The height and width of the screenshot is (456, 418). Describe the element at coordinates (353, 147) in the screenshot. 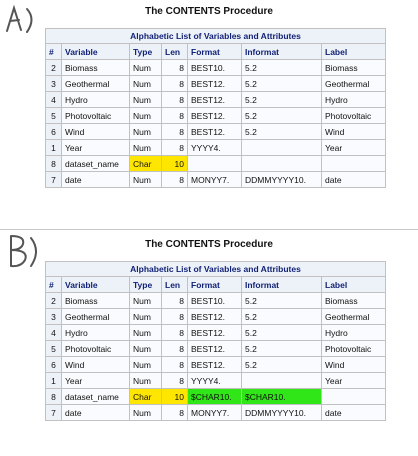

I see `cell-label: Year` at that location.